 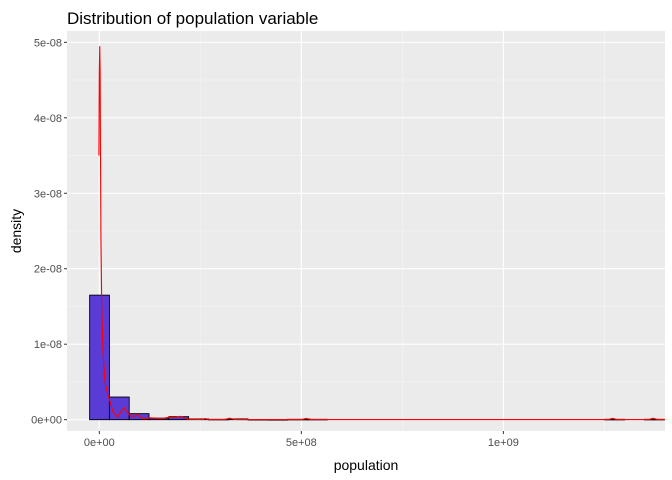 I want to click on y-tick-label: 3e-08, so click(x=48, y=194).